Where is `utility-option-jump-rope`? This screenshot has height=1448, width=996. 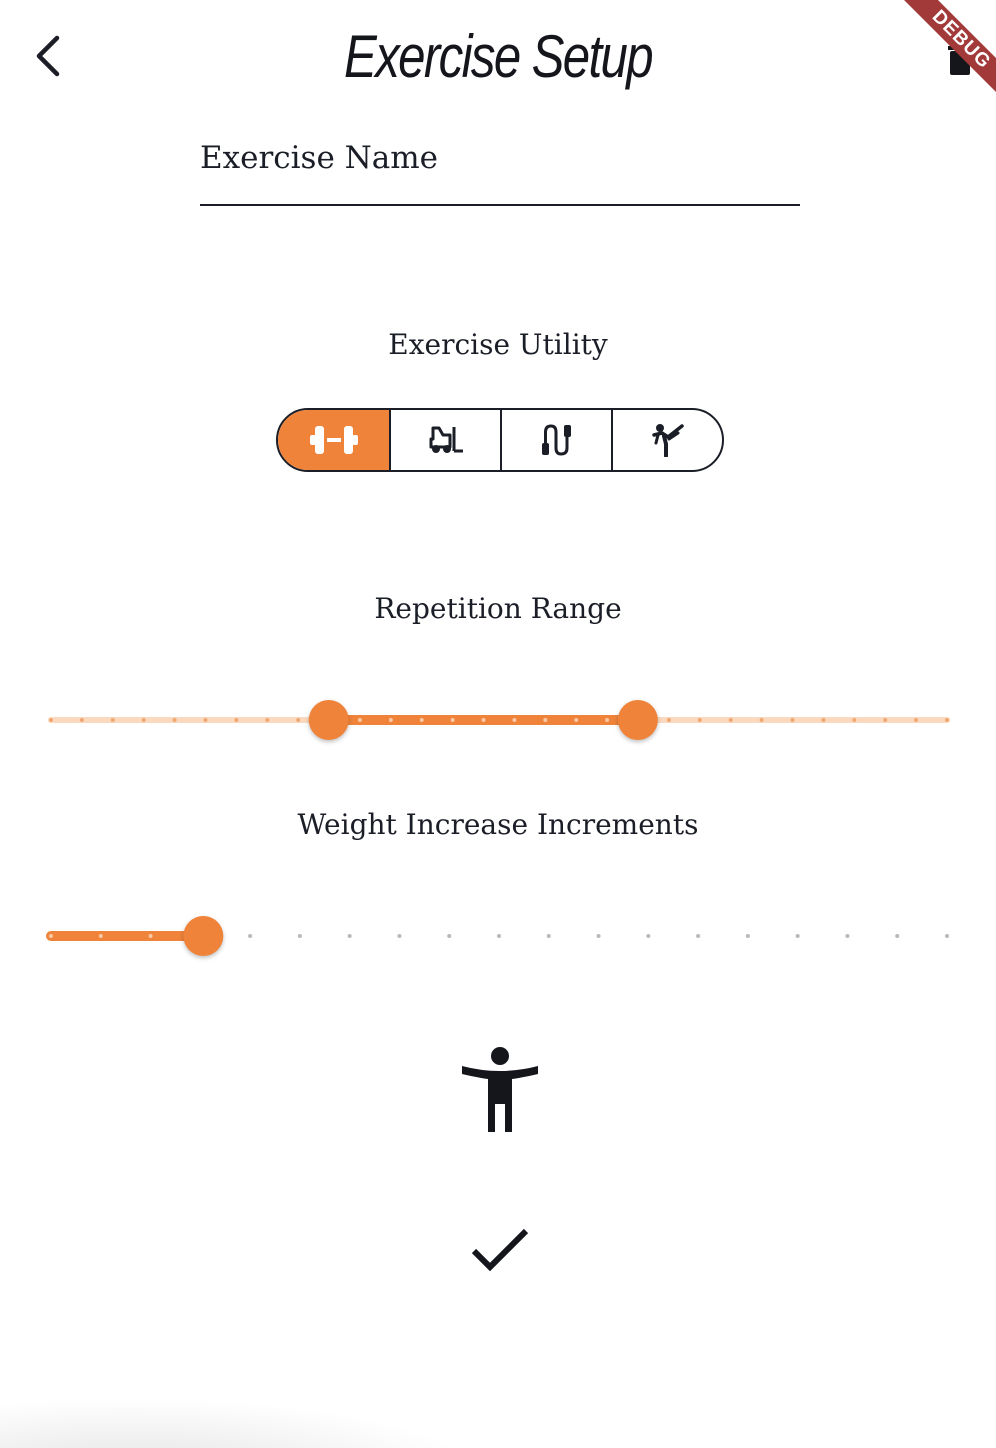
utility-option-jump-rope is located at coordinates (555, 440).